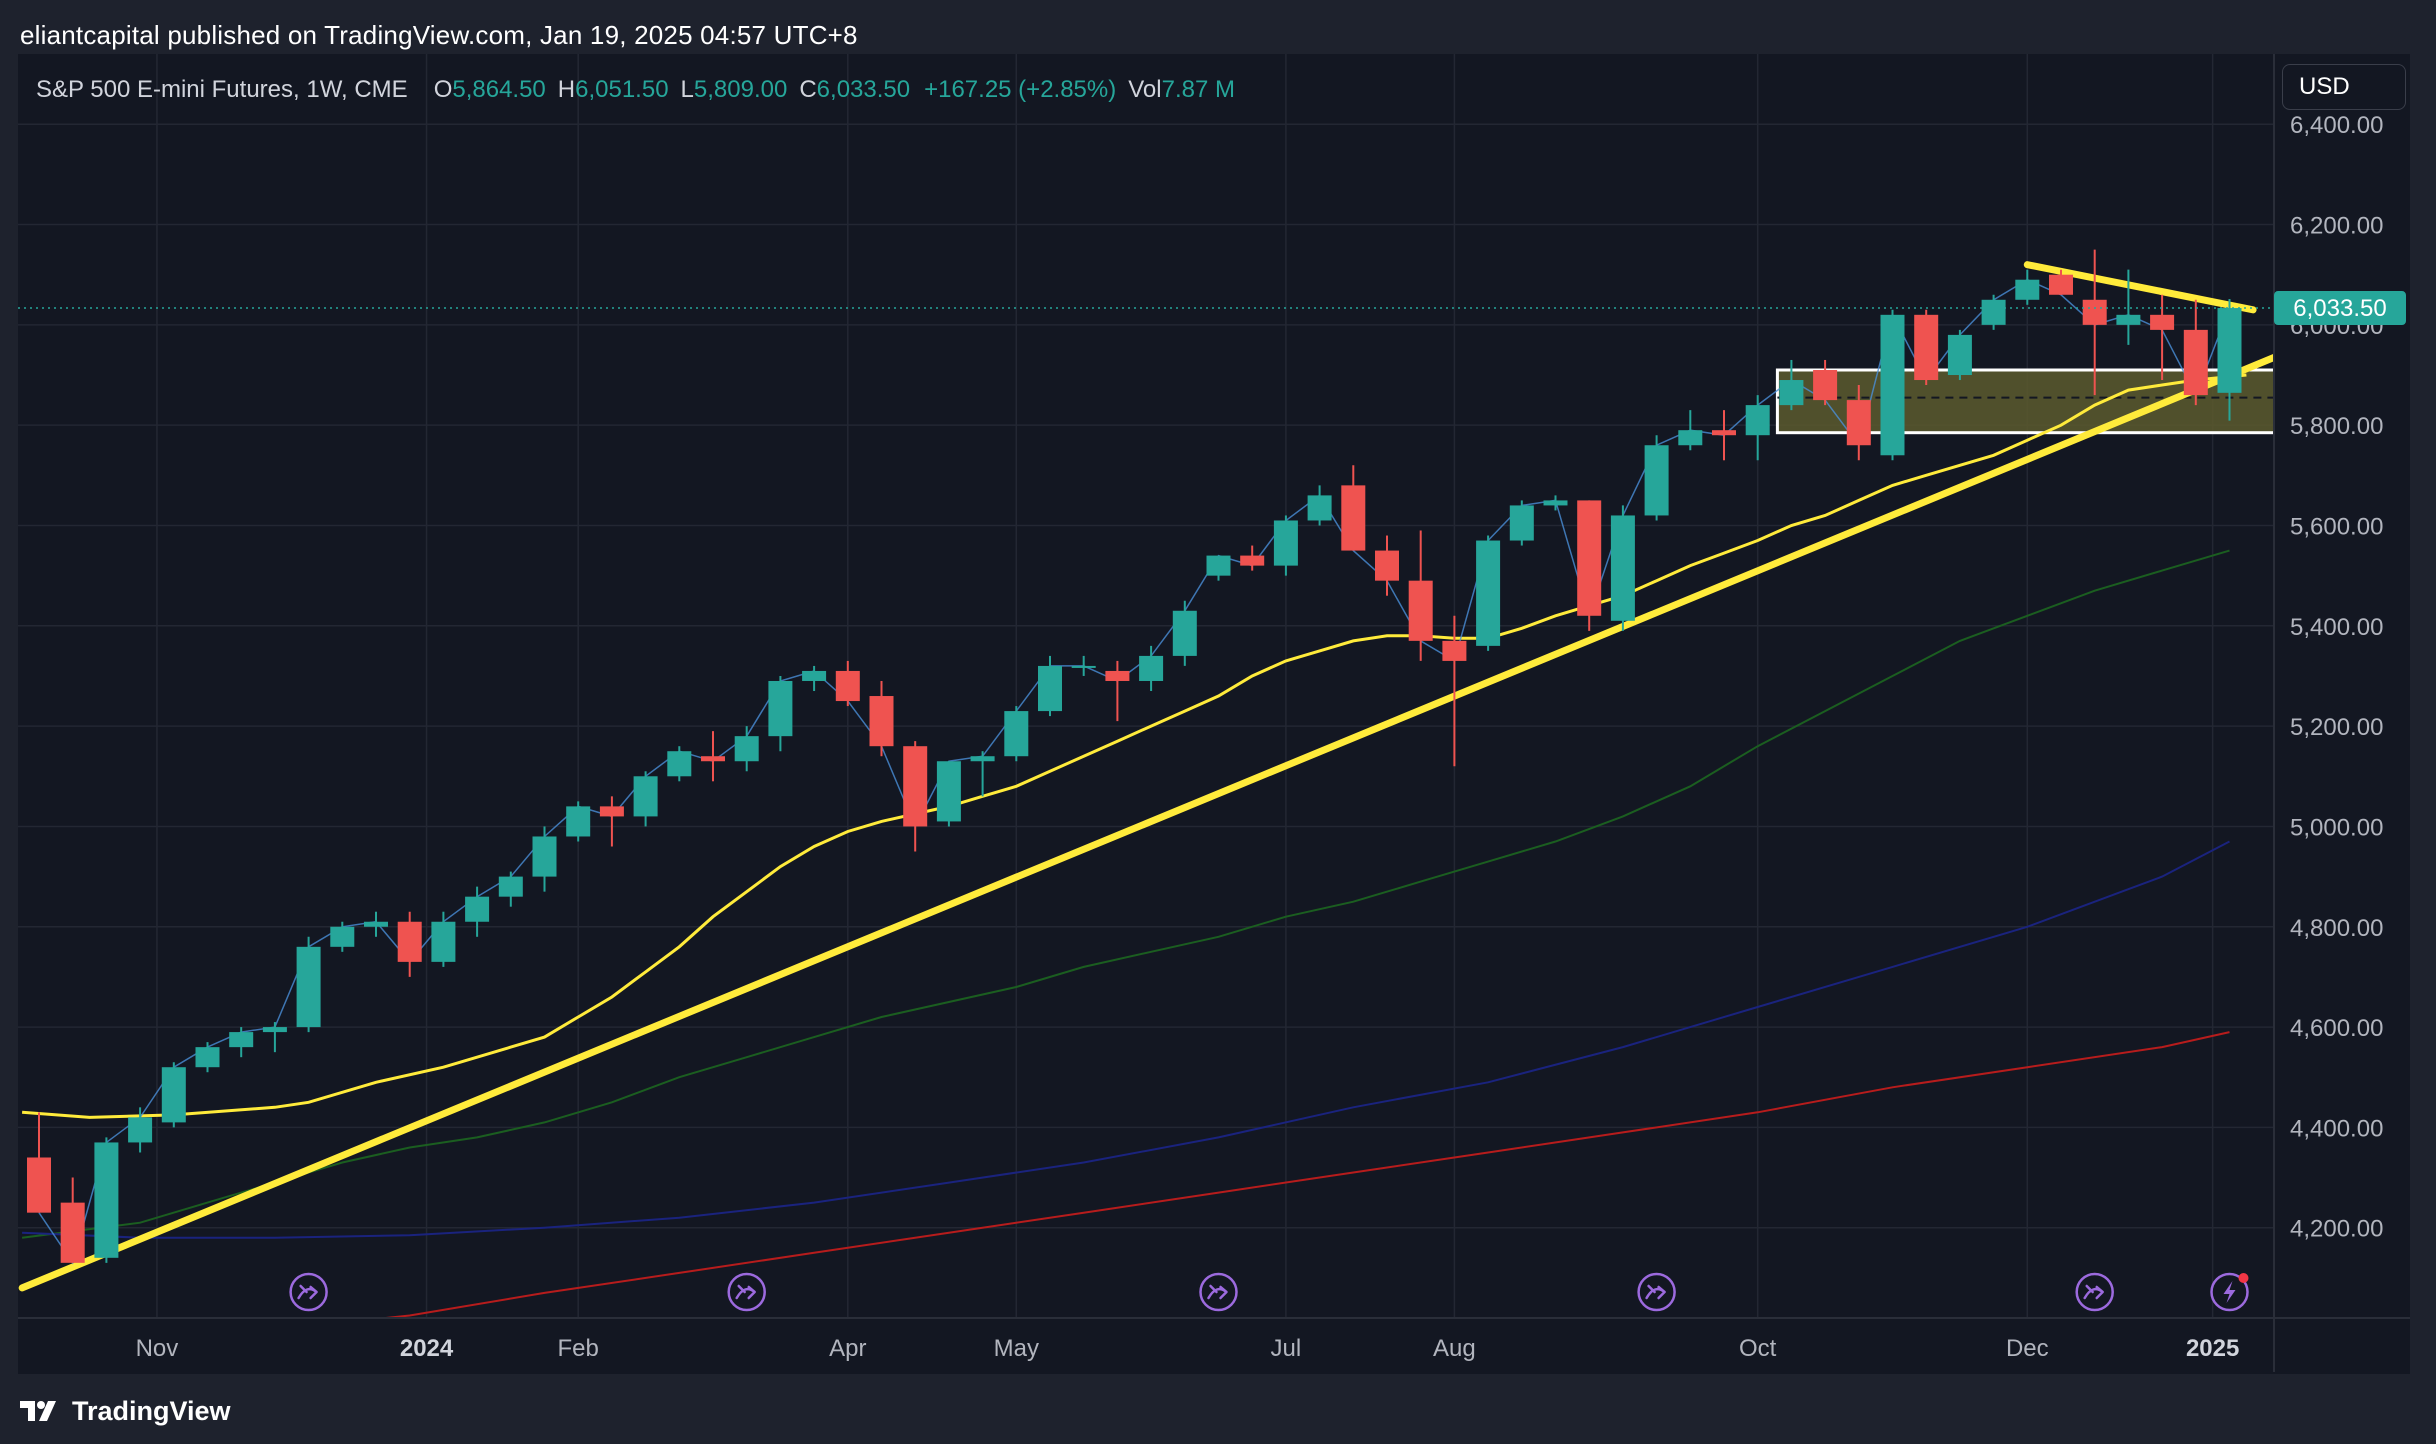  Describe the element at coordinates (2340, 308) in the screenshot. I see `last-price-tag` at that location.